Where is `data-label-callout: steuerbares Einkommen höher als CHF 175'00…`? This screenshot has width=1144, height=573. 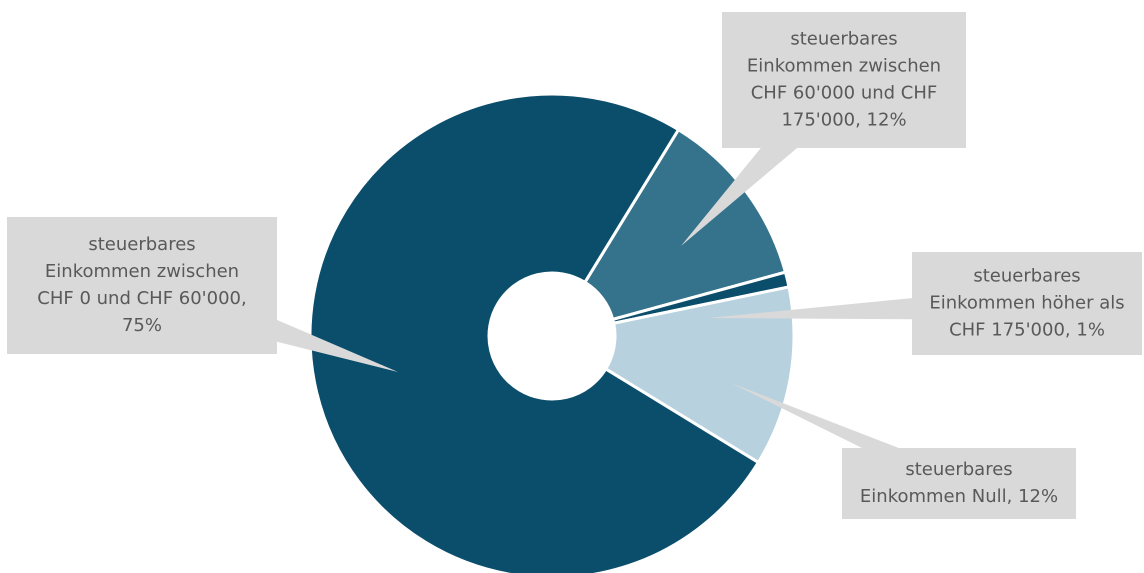 data-label-callout: steuerbares Einkommen höher als CHF 175'00… is located at coordinates (925, 303).